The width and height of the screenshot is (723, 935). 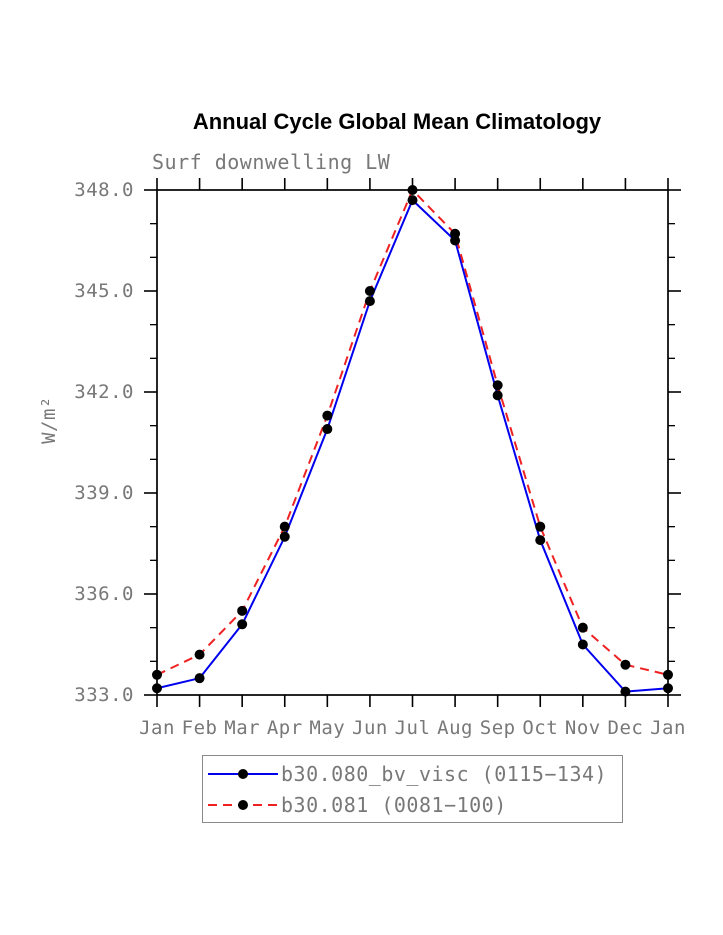 I want to click on x-tick-label: Feb, so click(x=200, y=728).